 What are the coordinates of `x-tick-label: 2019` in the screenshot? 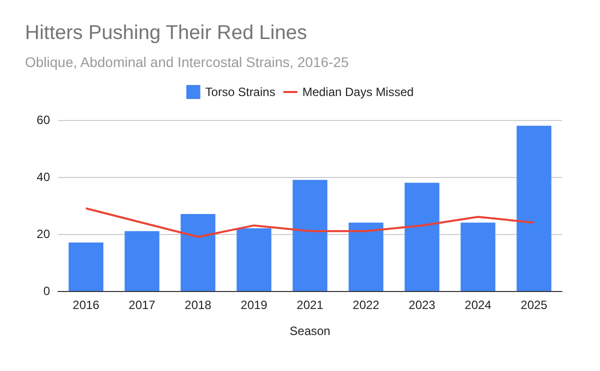 It's located at (254, 305).